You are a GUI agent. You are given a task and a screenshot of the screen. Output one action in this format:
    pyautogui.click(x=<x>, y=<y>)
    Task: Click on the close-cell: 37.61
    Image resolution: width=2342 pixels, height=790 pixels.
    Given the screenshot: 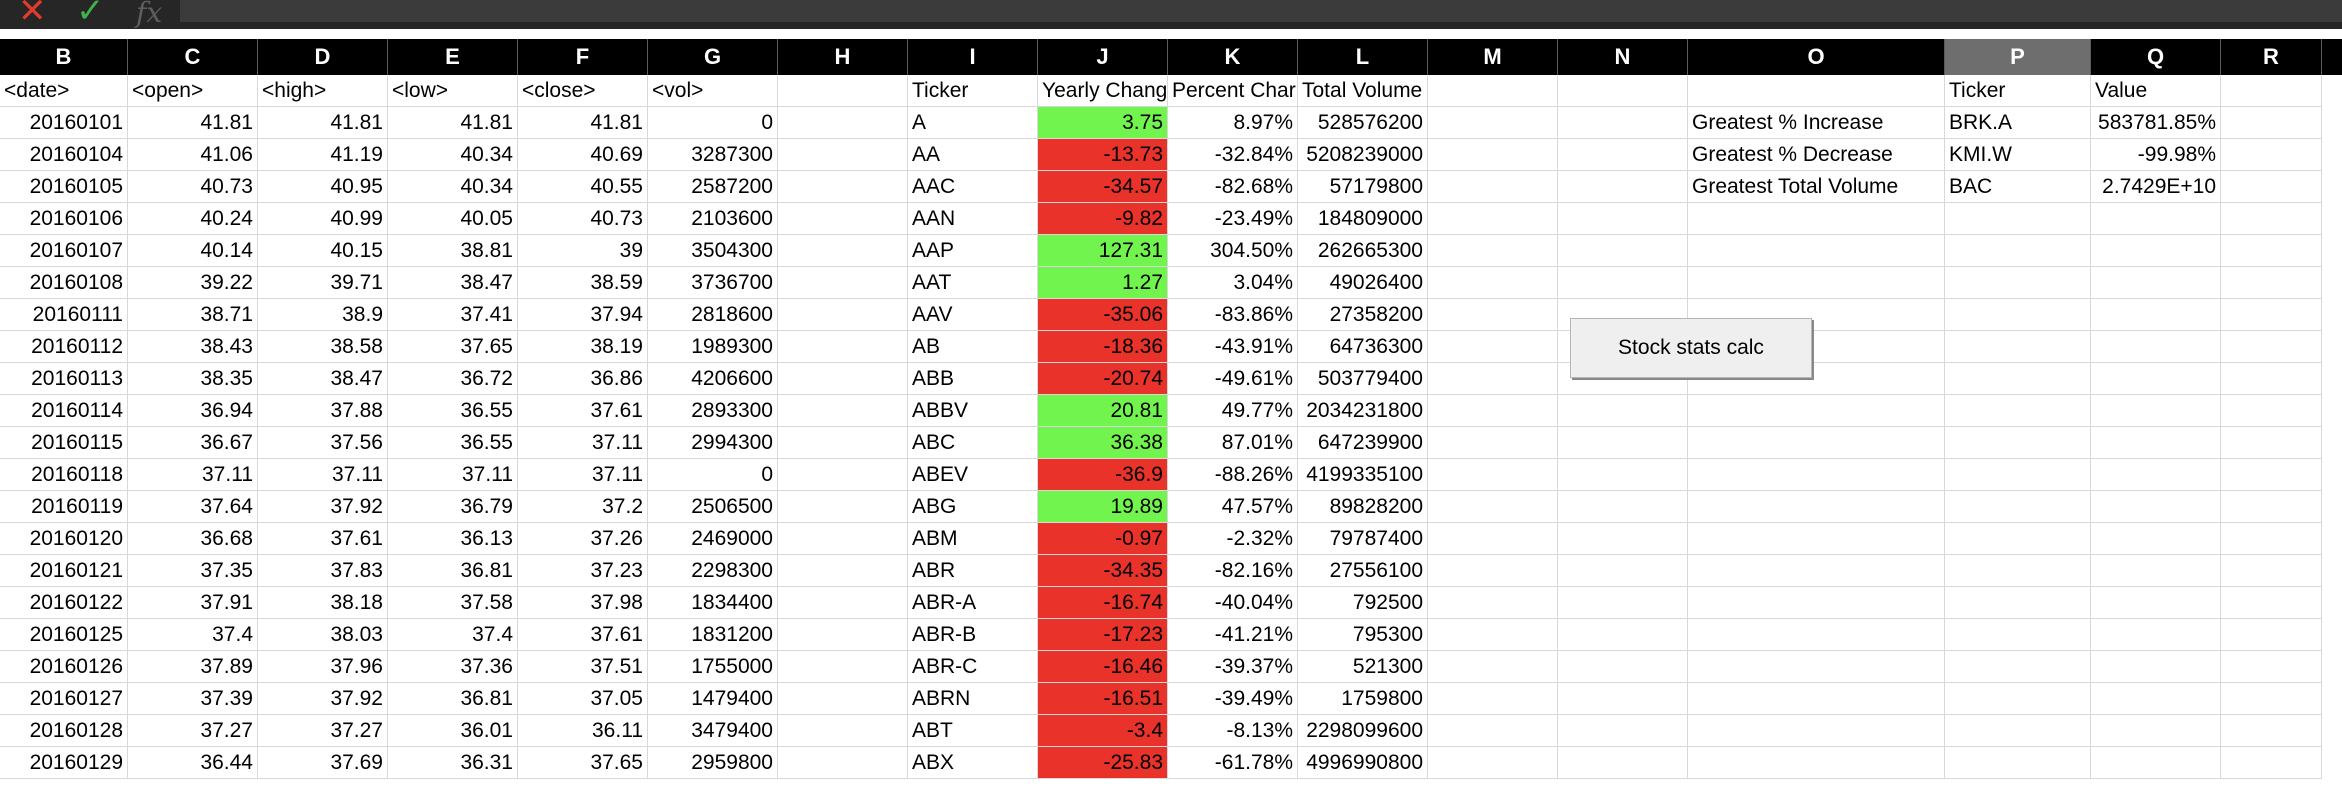 What is the action you would take?
    pyautogui.click(x=583, y=411)
    